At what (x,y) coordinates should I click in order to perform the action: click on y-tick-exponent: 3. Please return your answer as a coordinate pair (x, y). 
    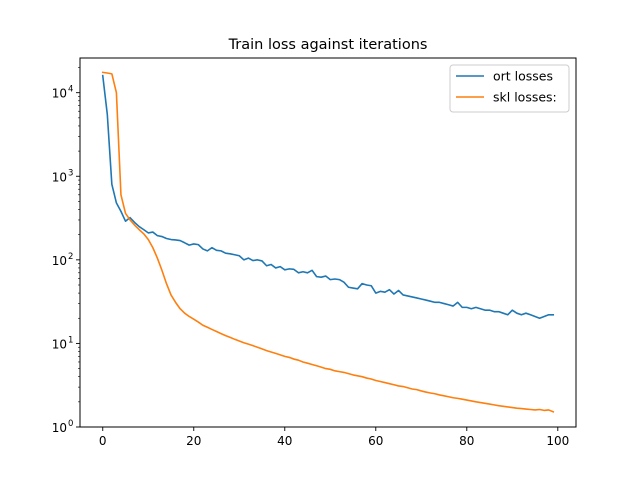
    Looking at the image, I should click on (70, 173).